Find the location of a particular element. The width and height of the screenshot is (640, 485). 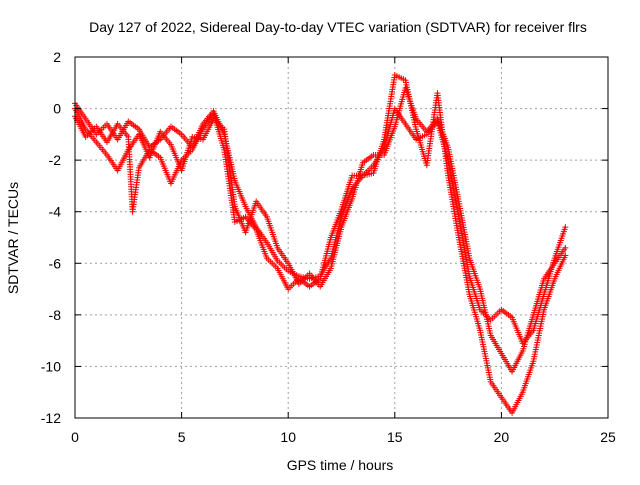

y-tick-label: -4 is located at coordinates (55, 212).